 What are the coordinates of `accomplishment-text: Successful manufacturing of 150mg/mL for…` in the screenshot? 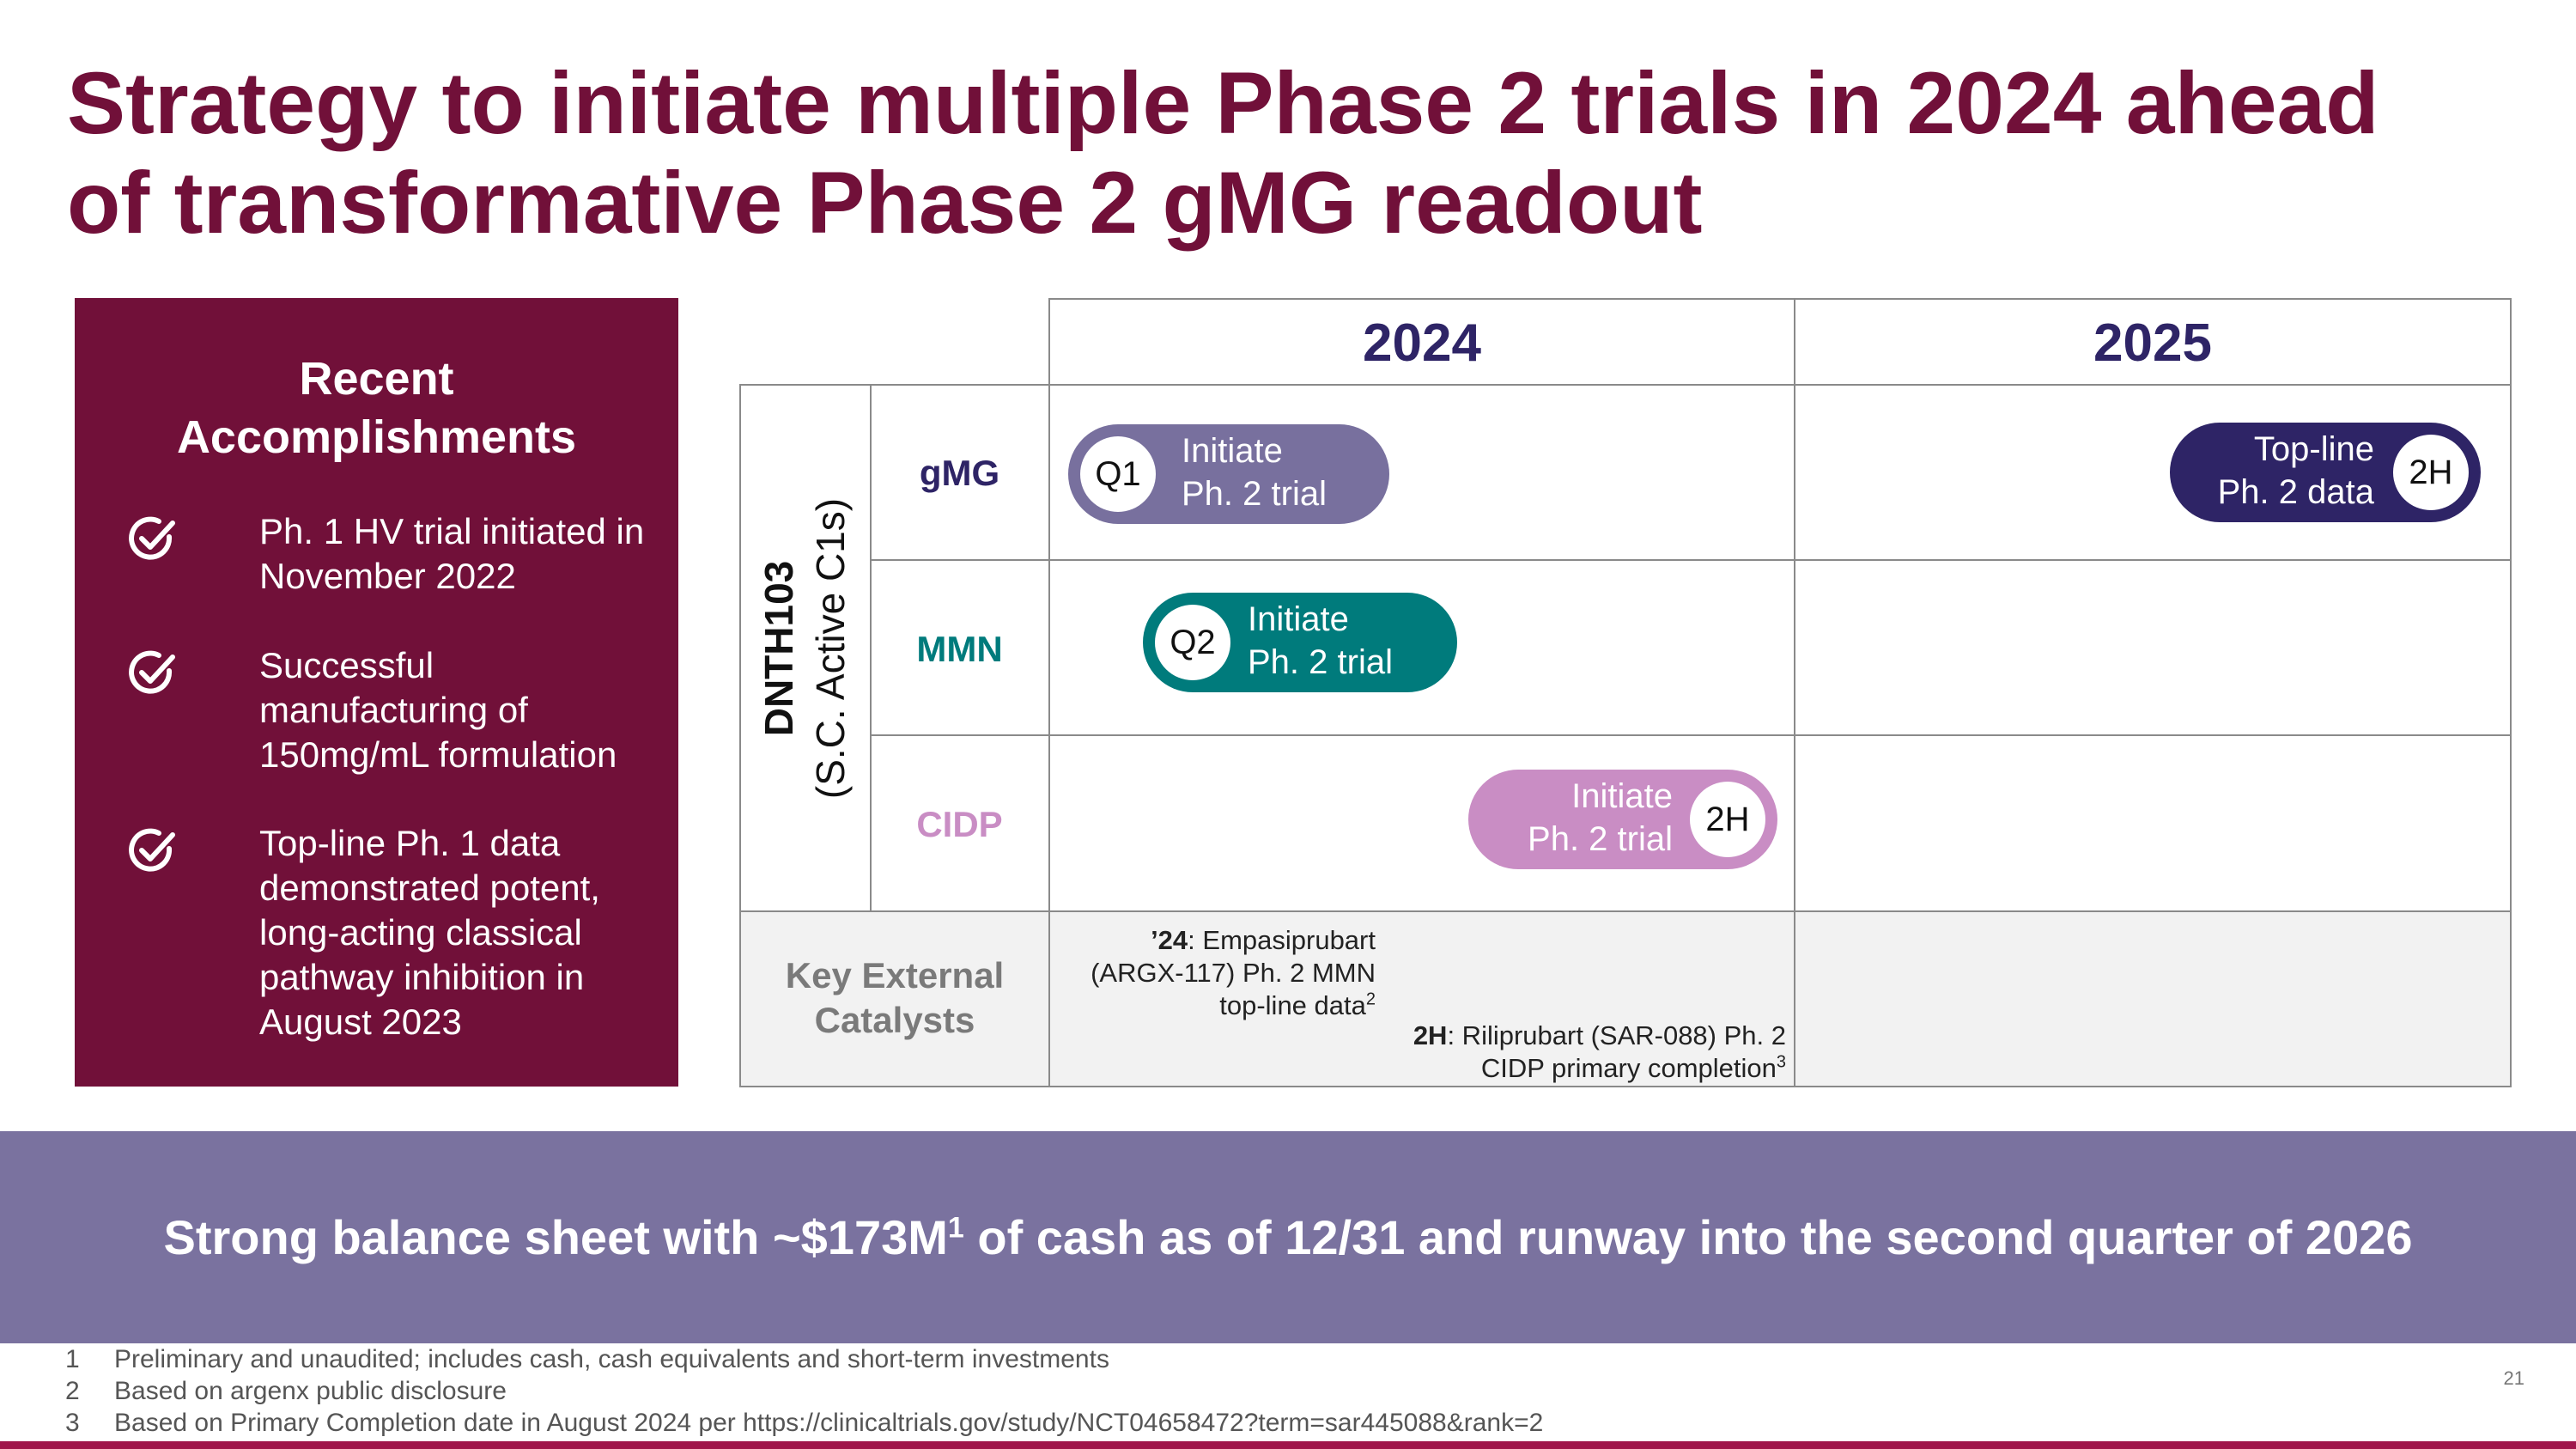 It's located at (465, 710).